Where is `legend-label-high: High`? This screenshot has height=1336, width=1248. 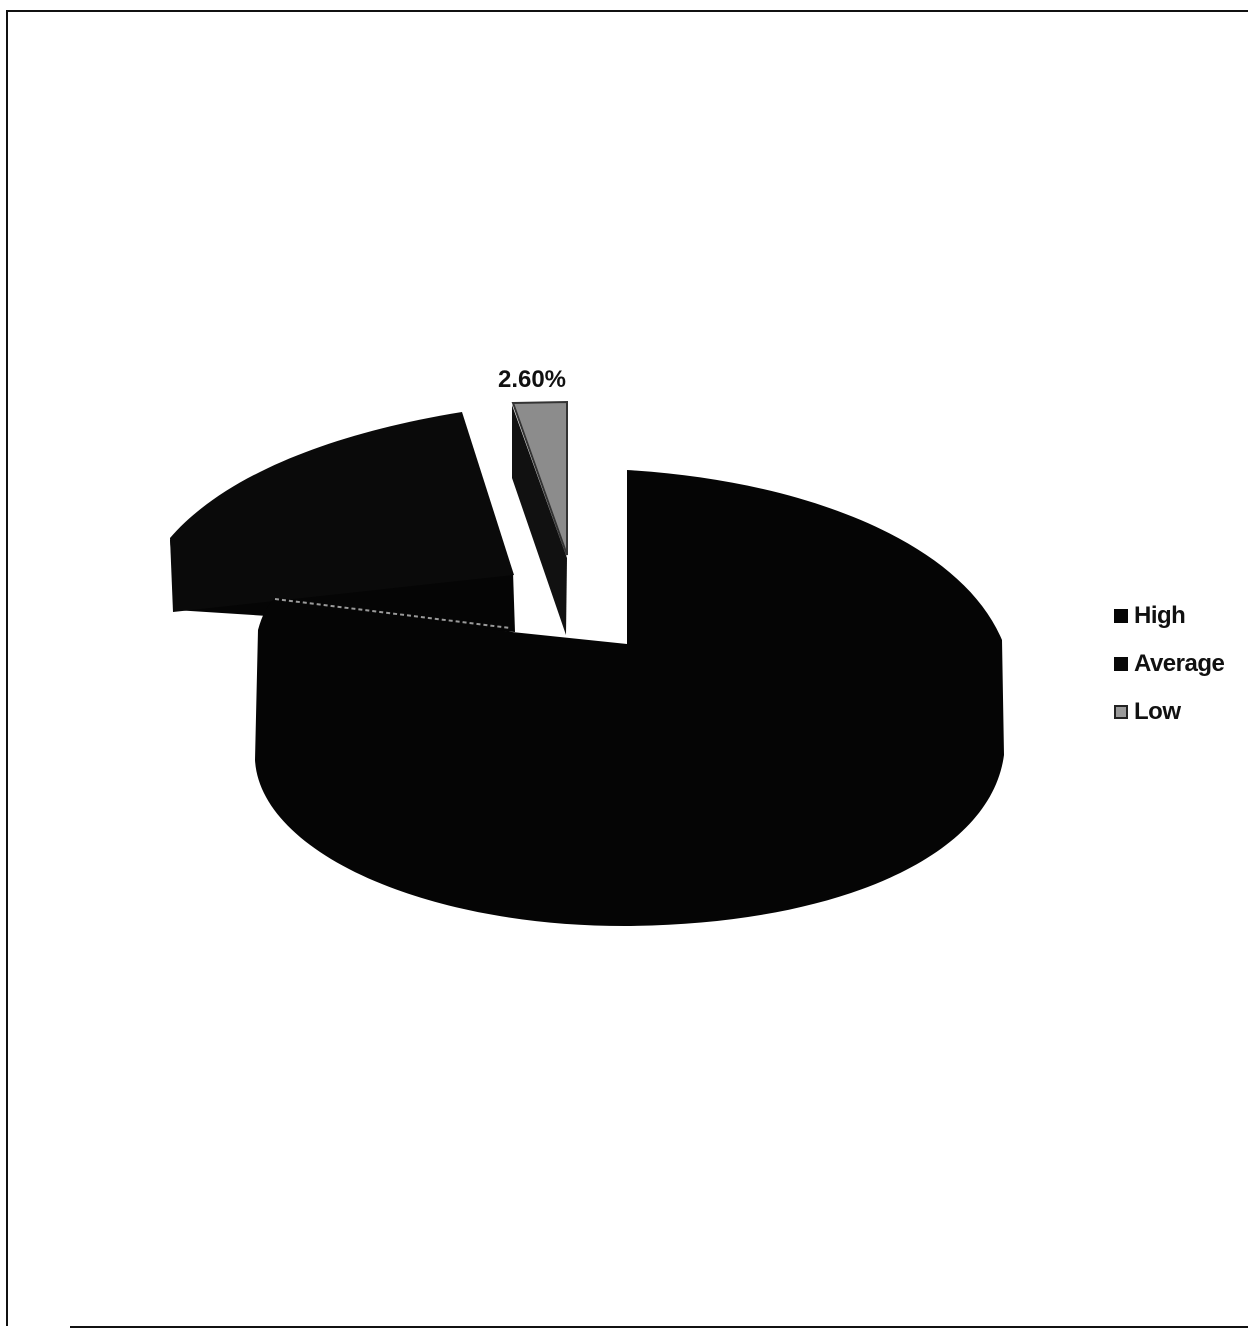 legend-label-high: High is located at coordinates (1160, 615).